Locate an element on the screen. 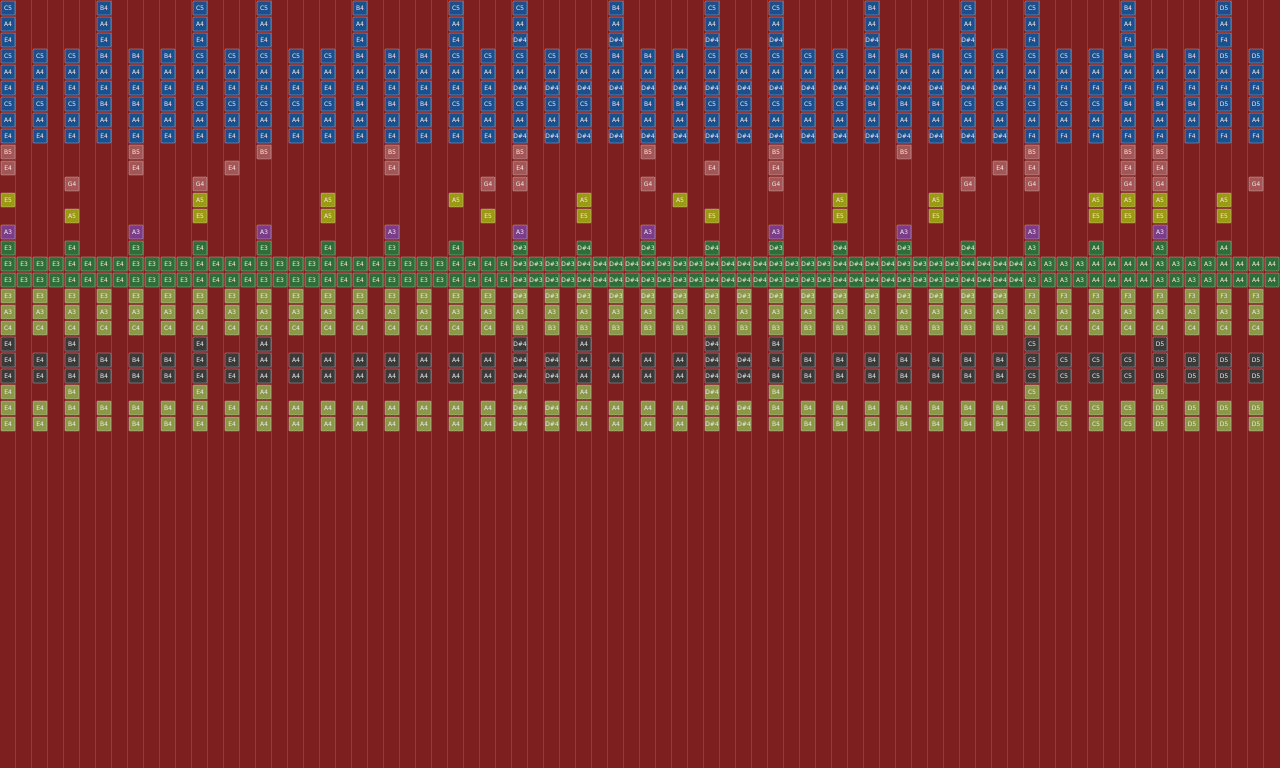  note-label: B3 is located at coordinates (936, 328).